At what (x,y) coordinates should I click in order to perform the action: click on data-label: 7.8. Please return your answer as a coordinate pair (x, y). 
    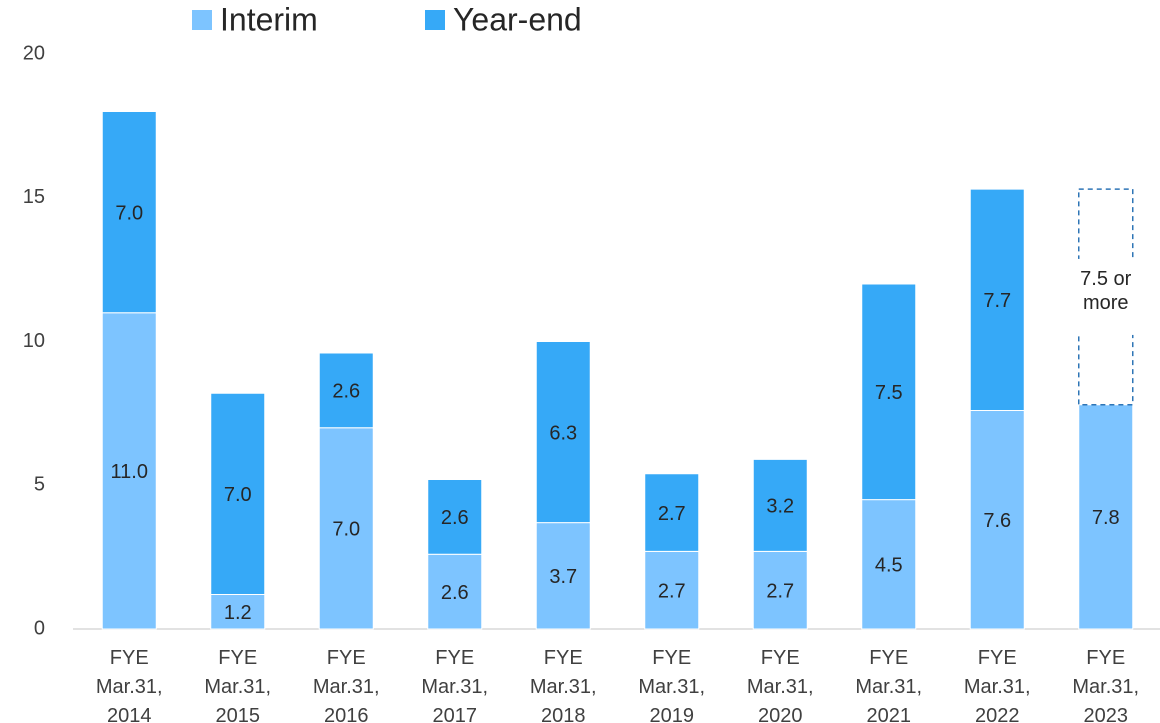
    Looking at the image, I should click on (1106, 518).